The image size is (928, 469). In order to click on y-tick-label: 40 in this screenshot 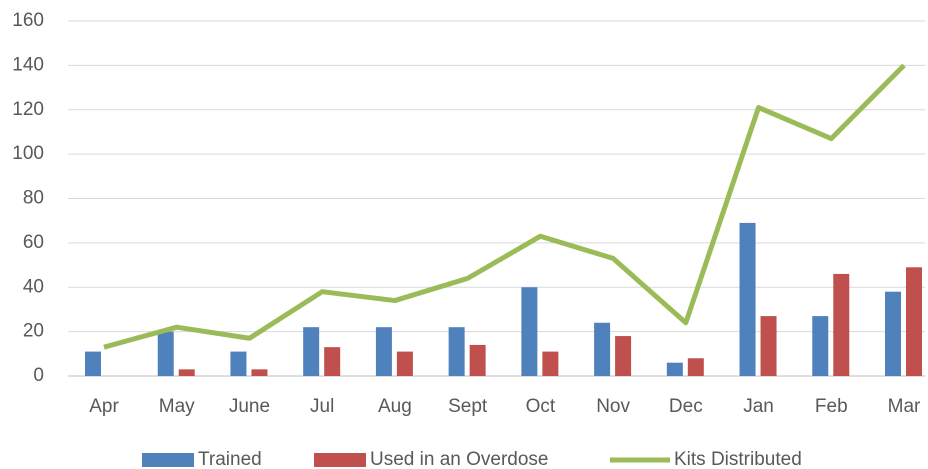, I will do `click(33, 286)`.